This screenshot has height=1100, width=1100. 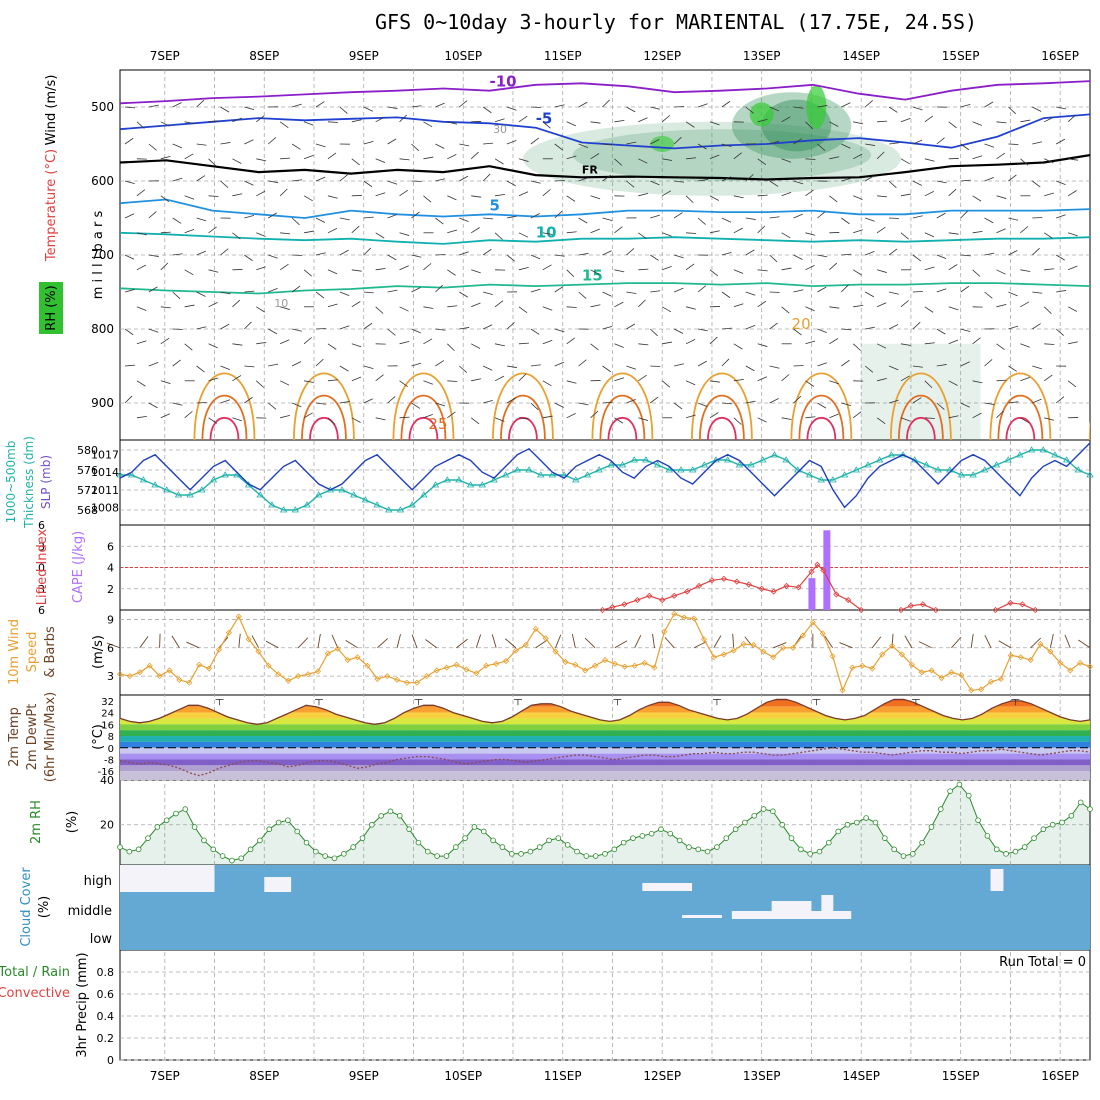 What do you see at coordinates (44, 907) in the screenshot?
I see `label-cloud-units: (%)` at bounding box center [44, 907].